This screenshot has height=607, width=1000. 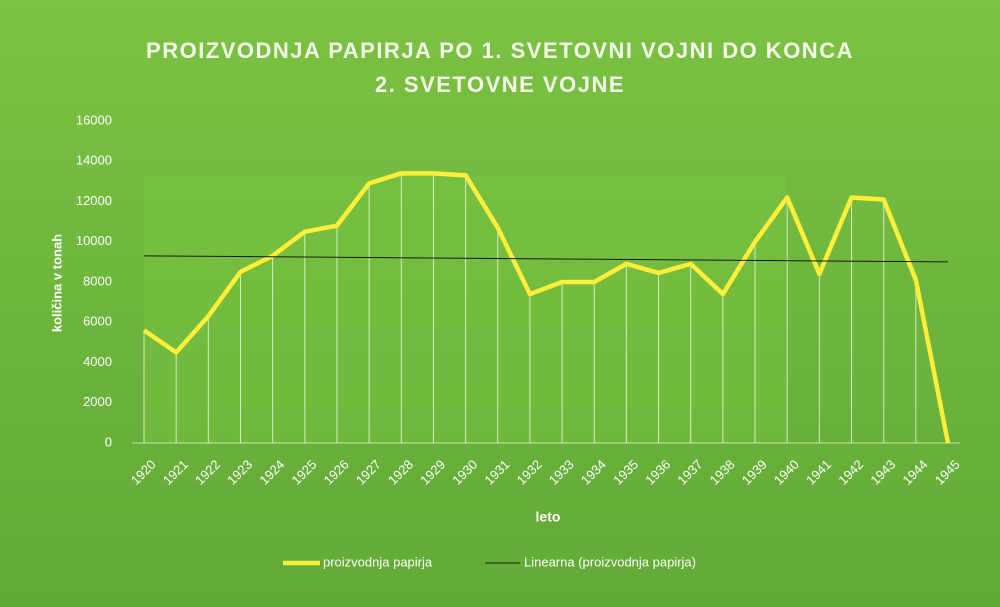 I want to click on y-tick-label: 10000, so click(x=94, y=240).